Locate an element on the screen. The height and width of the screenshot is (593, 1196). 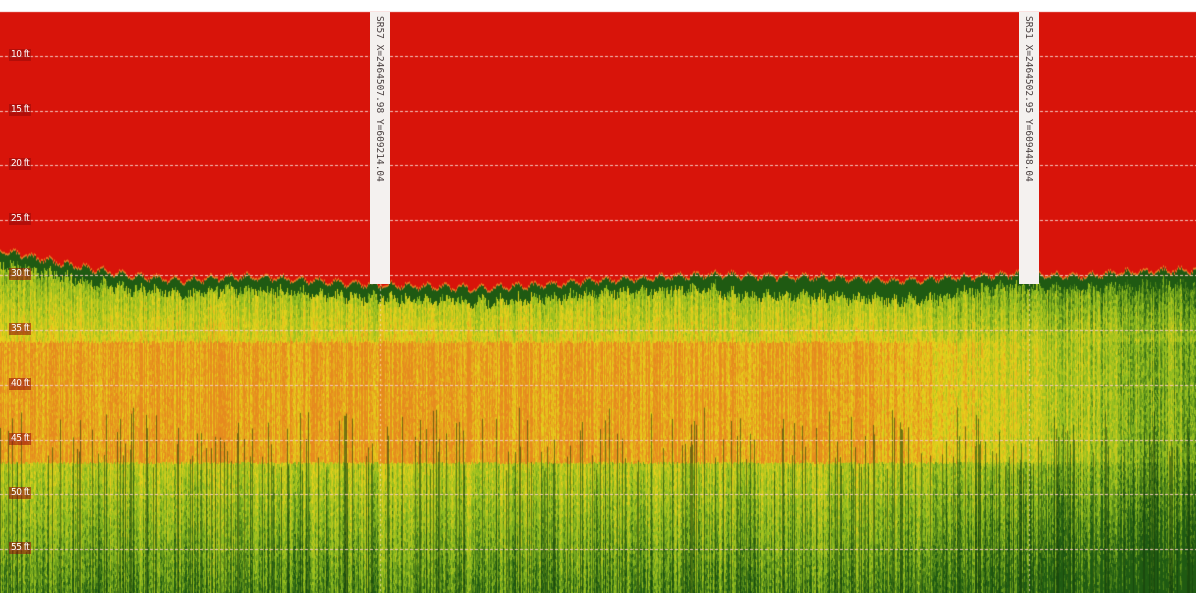
fix-marker-label: SR57 X=2464507.98 Y=609214.04 is located at coordinates (380, 99).